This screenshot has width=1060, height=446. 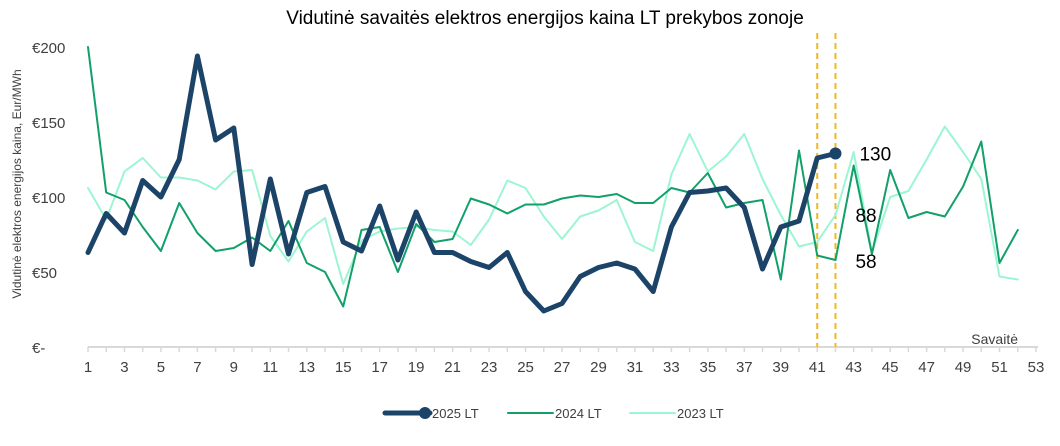 What do you see at coordinates (562, 349) in the screenshot?
I see `x-tick-marks` at bounding box center [562, 349].